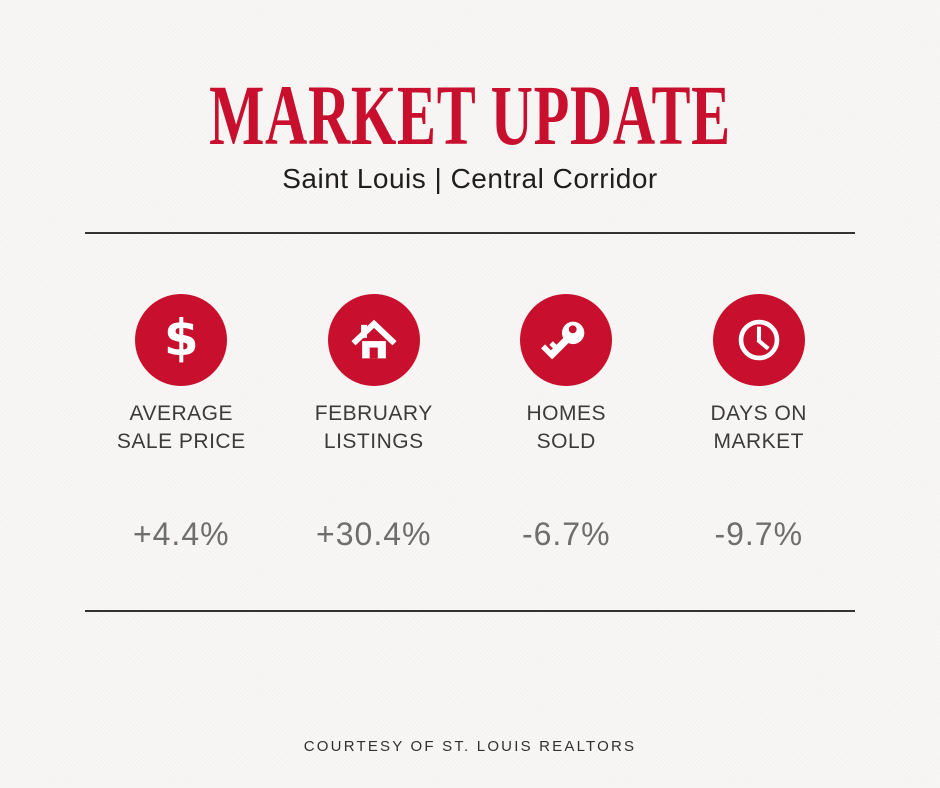  Describe the element at coordinates (566, 534) in the screenshot. I see `stat-value: -6.7%` at that location.